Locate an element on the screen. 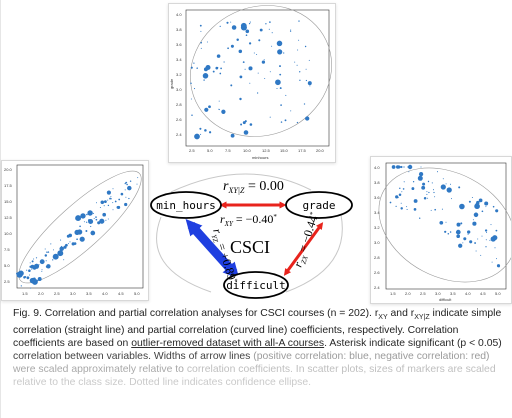 Image resolution: width=512 pixels, height=418 pixels. plot-frame is located at coordinates (257, 78).